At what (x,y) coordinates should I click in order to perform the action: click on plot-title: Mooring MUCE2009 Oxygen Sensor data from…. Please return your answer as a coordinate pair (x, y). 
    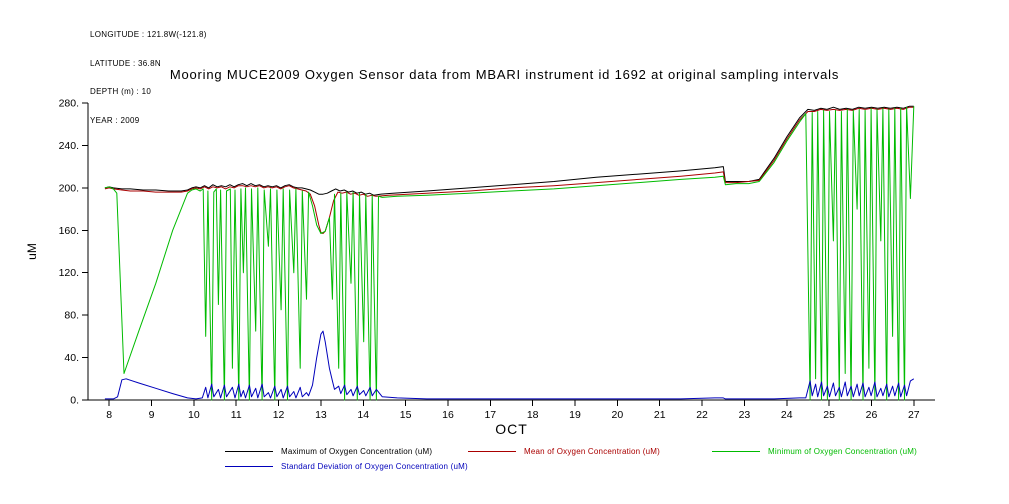
    Looking at the image, I should click on (504, 74).